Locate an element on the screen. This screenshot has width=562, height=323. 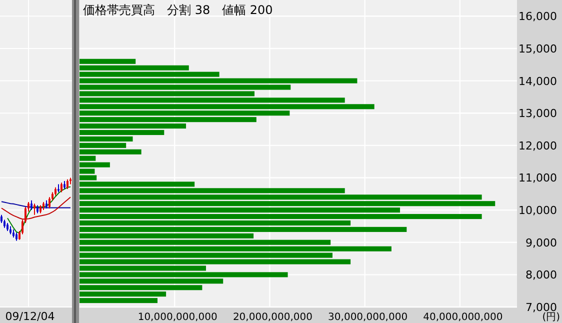
y-tick-label: 7,000 is located at coordinates (541, 307).